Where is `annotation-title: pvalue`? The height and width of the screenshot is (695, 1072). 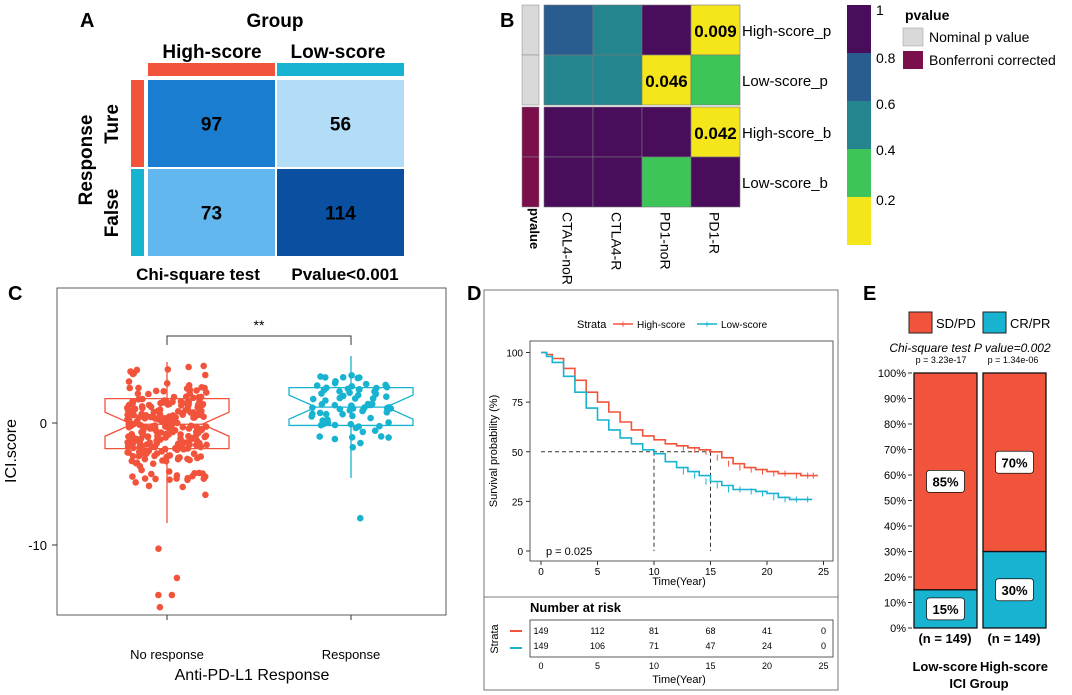
annotation-title: pvalue is located at coordinates (534, 228).